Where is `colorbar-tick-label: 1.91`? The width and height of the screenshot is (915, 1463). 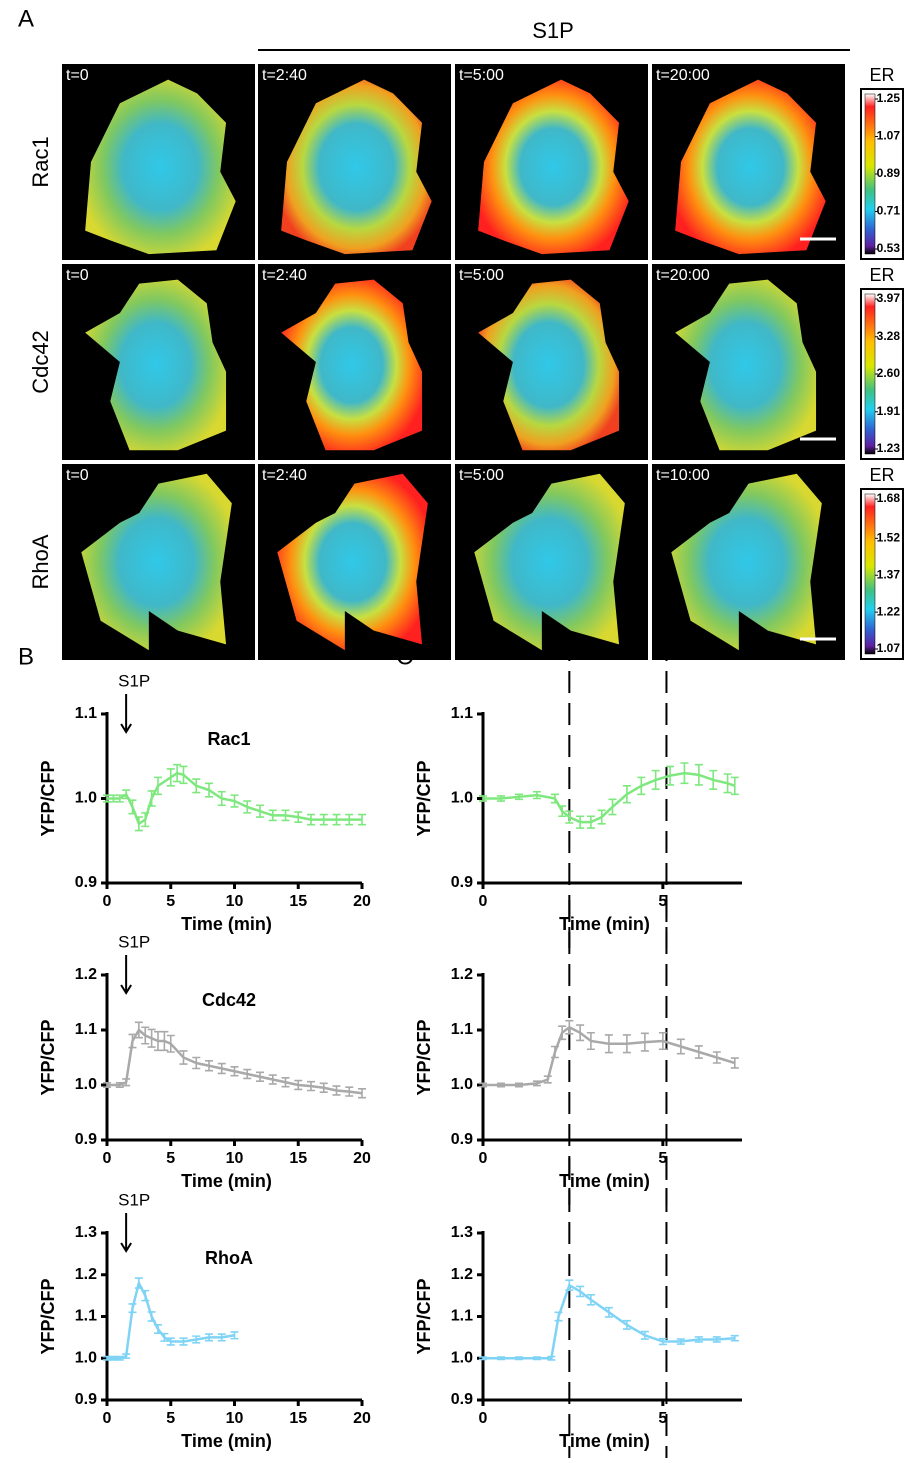 colorbar-tick-label: 1.91 is located at coordinates (889, 411).